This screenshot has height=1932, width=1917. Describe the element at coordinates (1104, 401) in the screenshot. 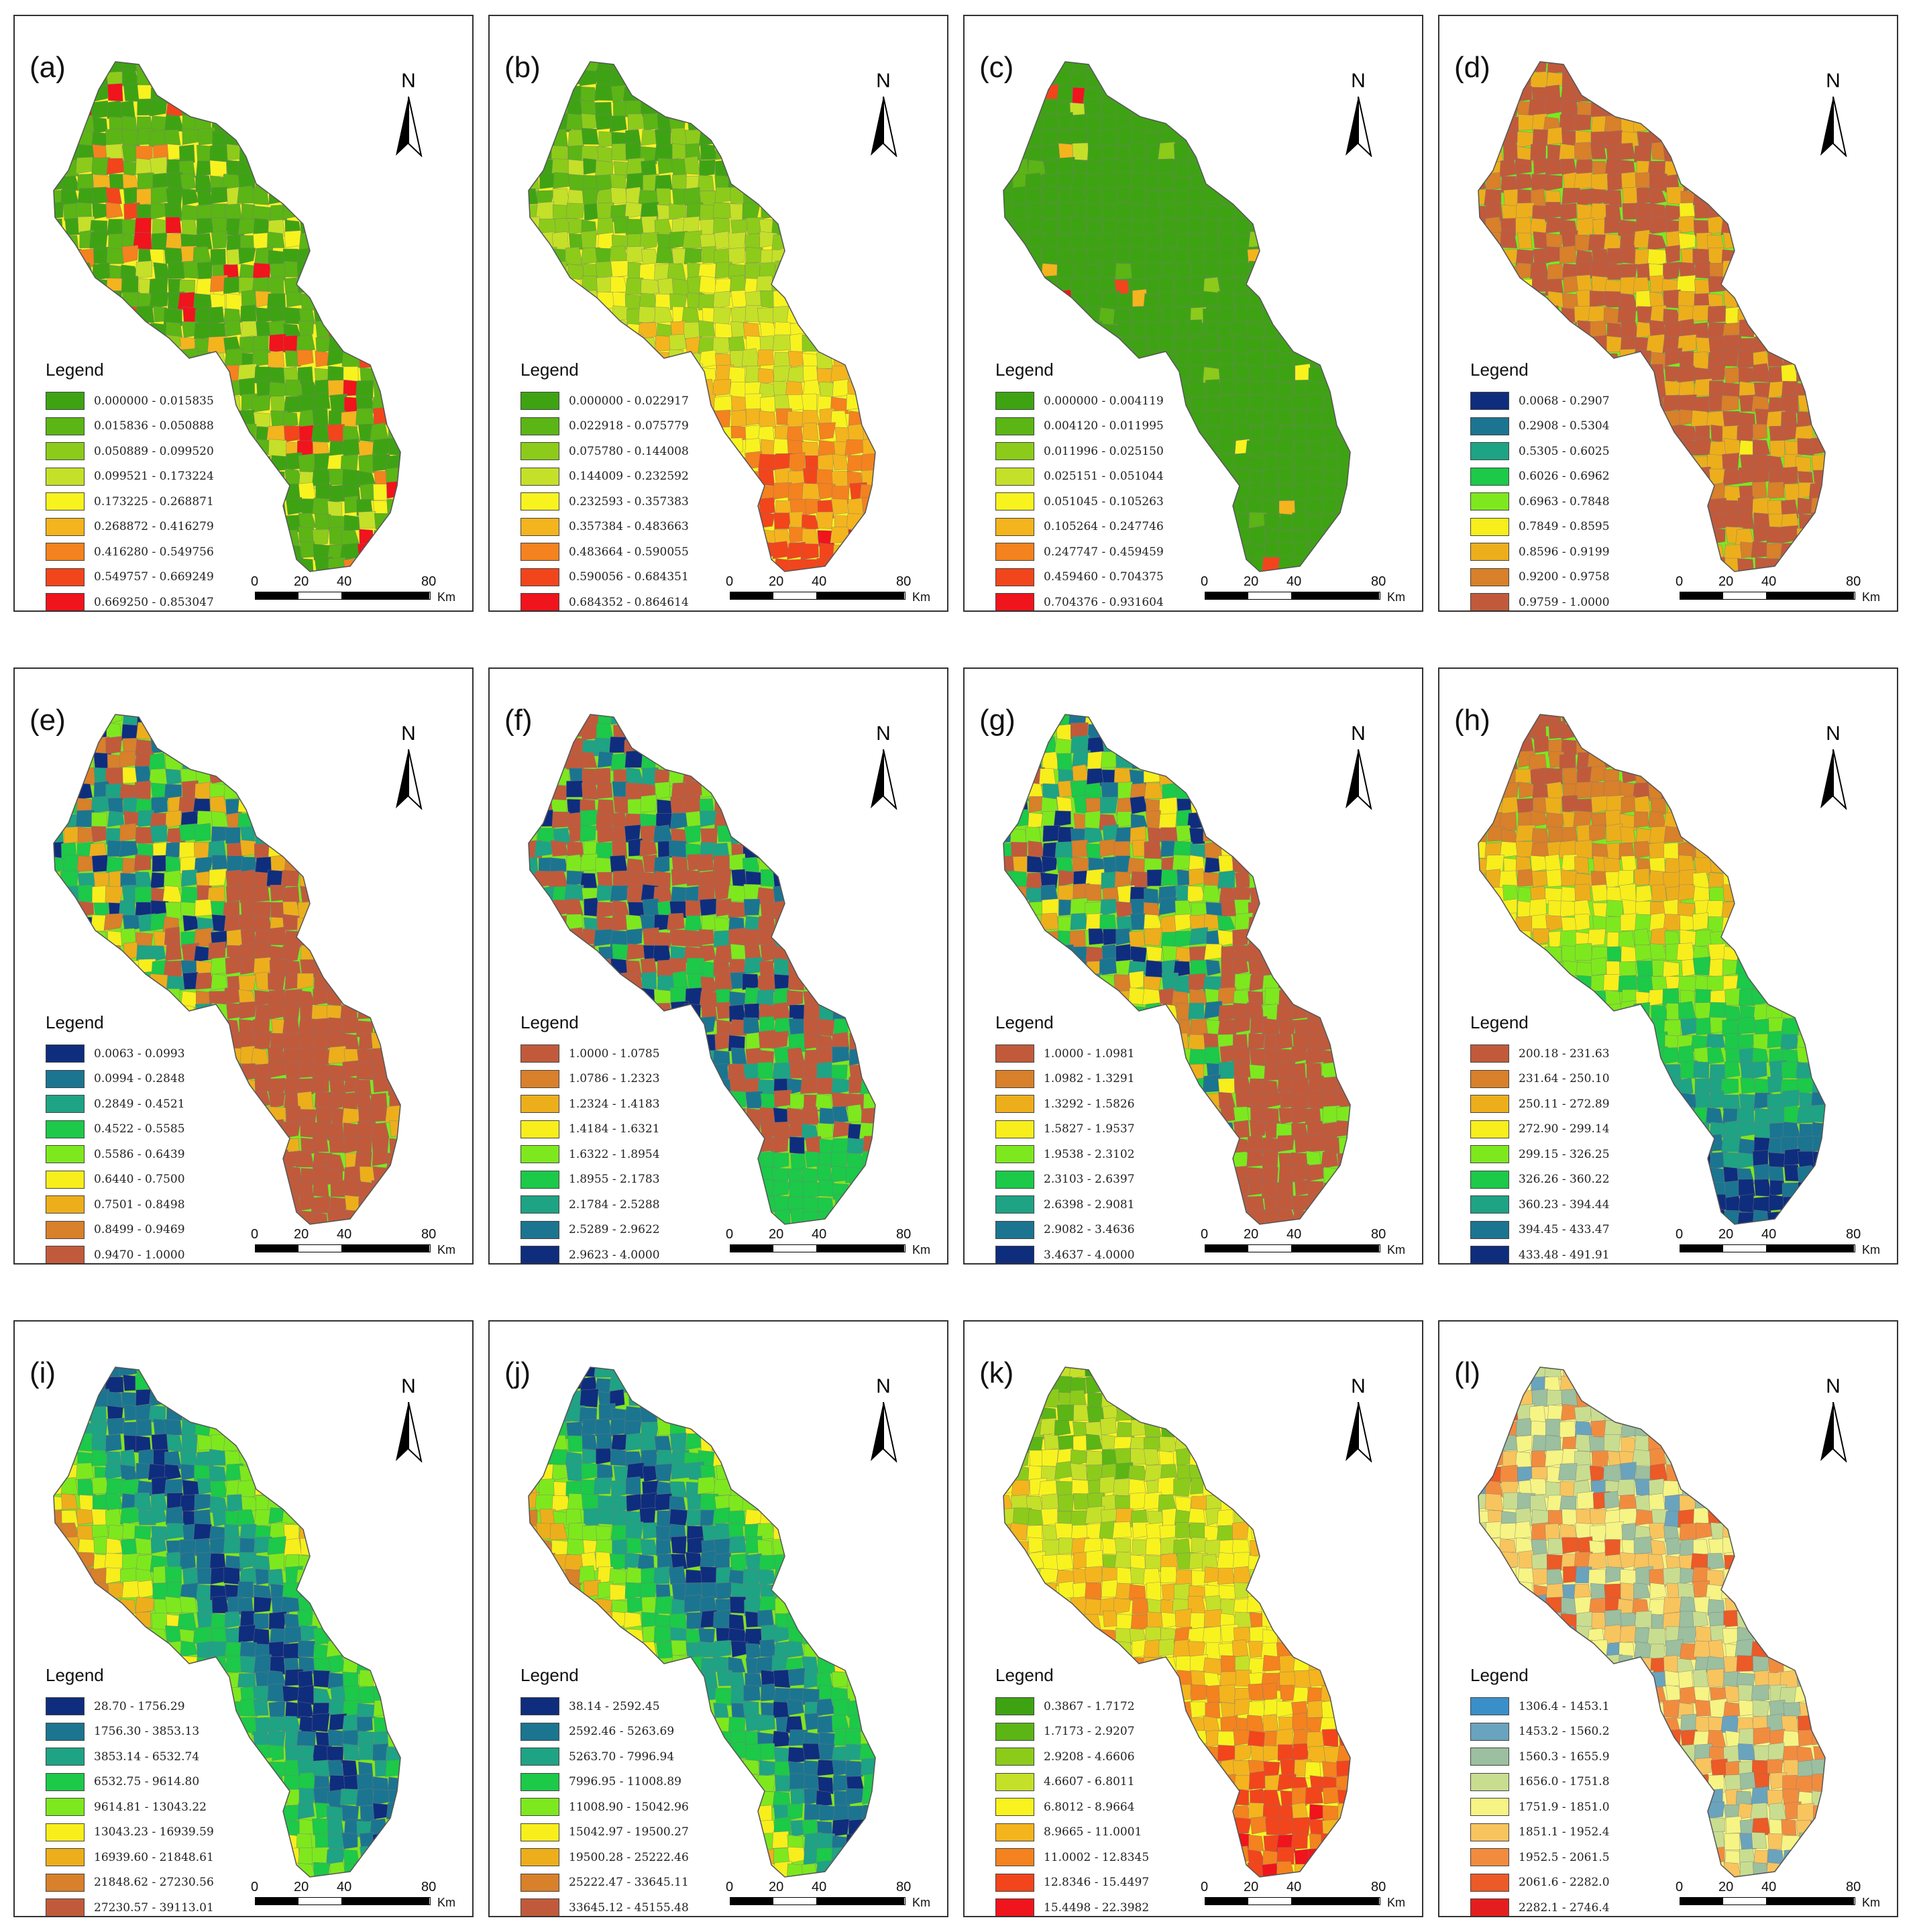

I see `legend-range-label: 0.000000 - 0.004119` at that location.